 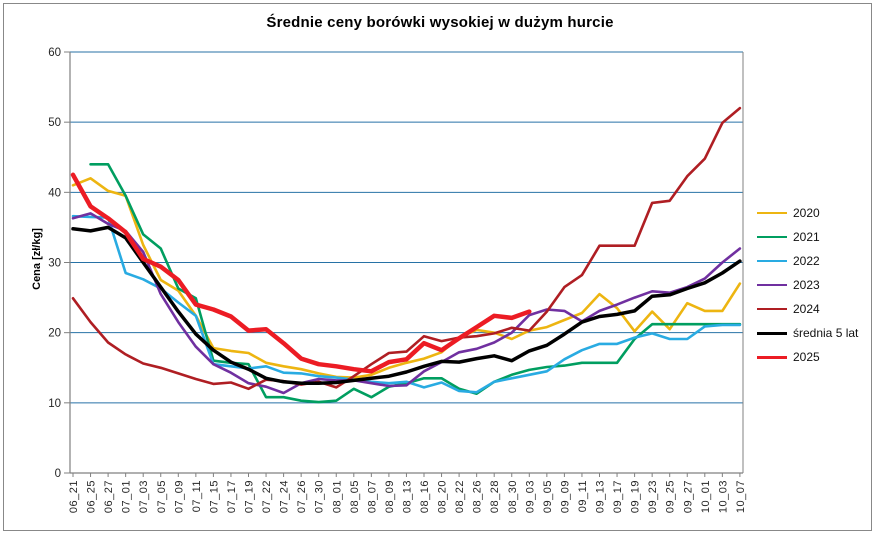 I want to click on x-tick-label: 06_21, so click(x=74, y=496).